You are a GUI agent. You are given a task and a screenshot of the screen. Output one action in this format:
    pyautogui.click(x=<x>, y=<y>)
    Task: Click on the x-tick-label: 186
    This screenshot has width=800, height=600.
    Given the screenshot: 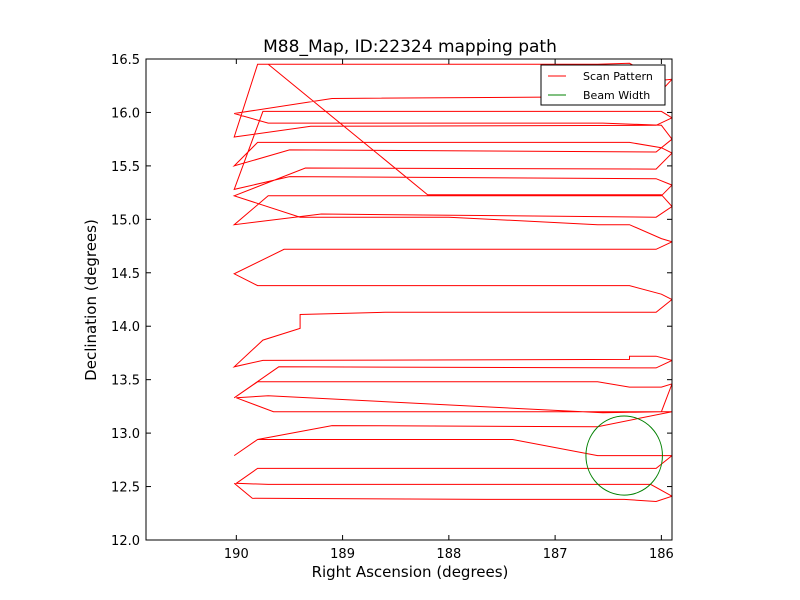 What is the action you would take?
    pyautogui.click(x=661, y=554)
    